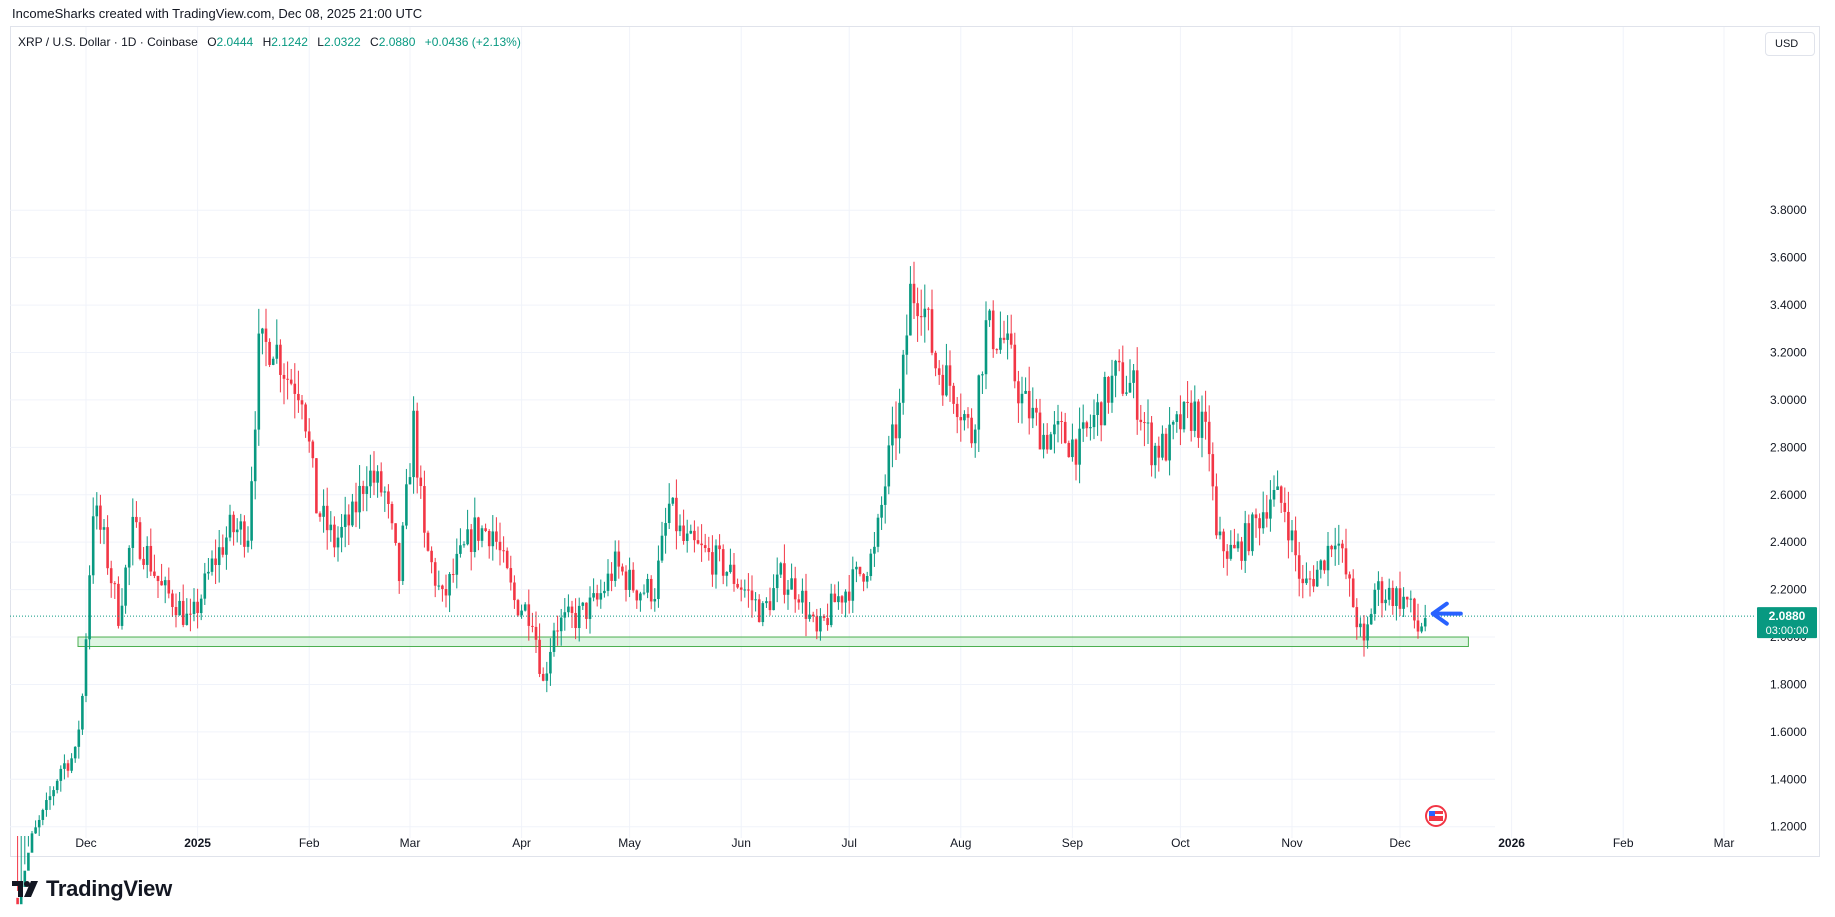  Describe the element at coordinates (108, 42) in the screenshot. I see `symbol-title: XRP / U.S. Dollar · 1D · Coinbase` at that location.